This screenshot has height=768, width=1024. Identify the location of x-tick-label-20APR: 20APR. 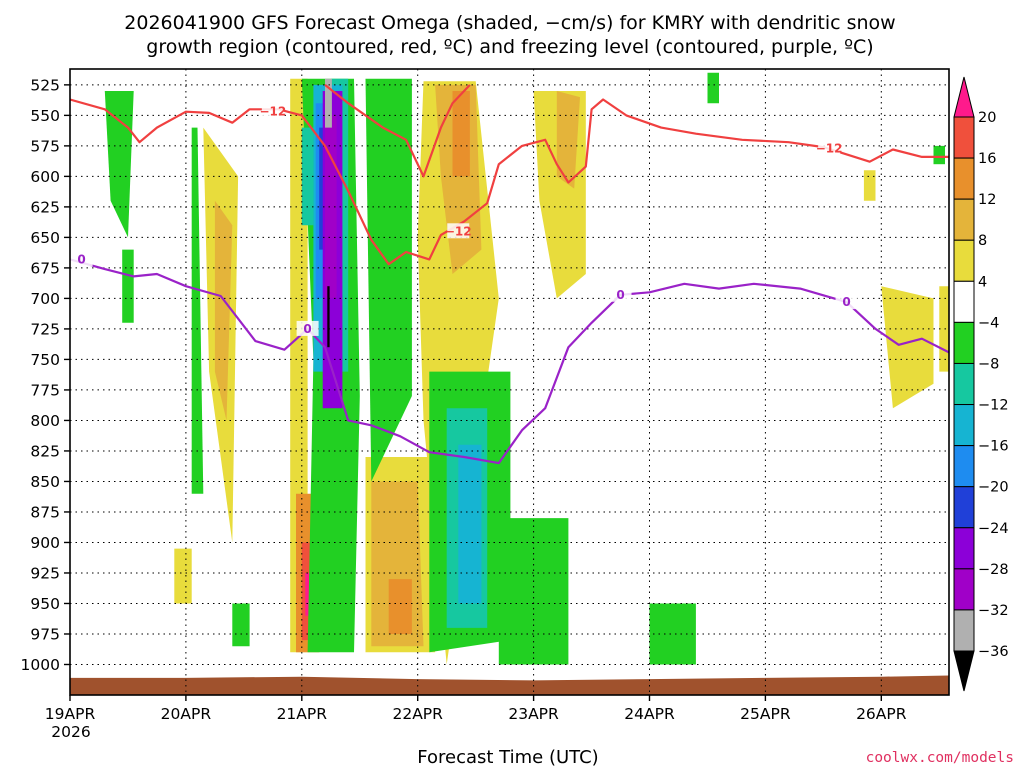
(186, 714).